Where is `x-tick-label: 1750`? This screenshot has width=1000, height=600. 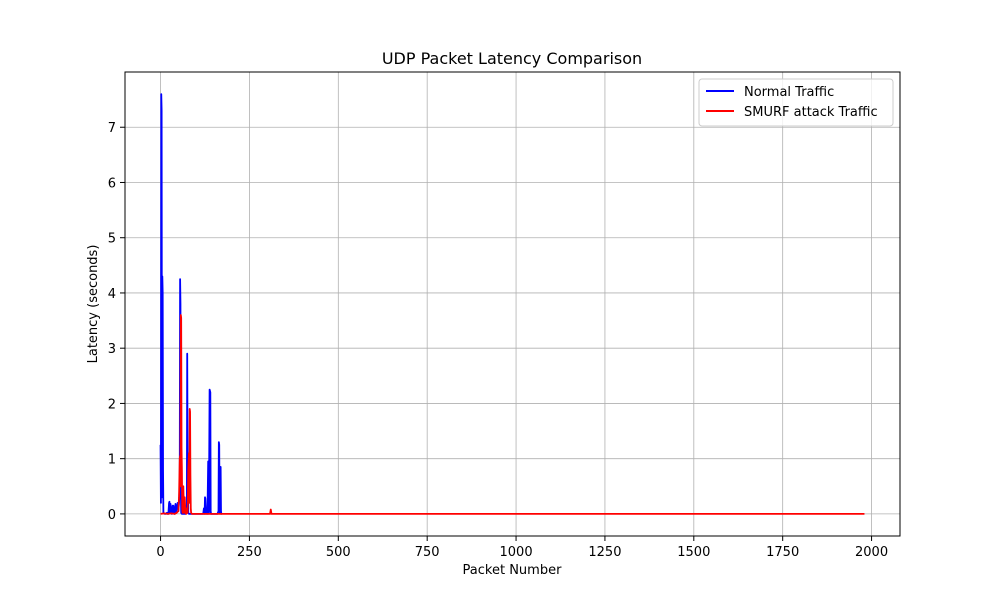 x-tick-label: 1750 is located at coordinates (782, 552).